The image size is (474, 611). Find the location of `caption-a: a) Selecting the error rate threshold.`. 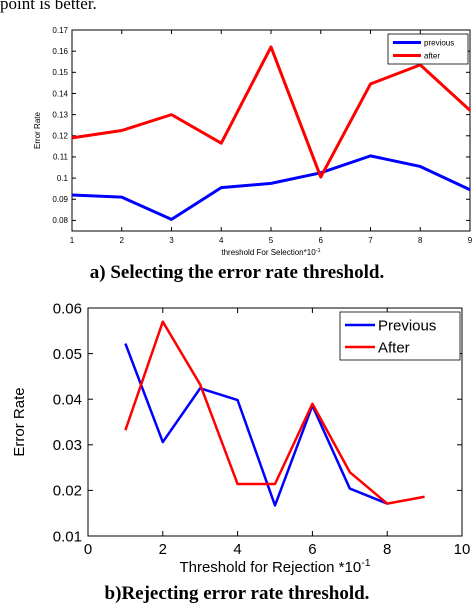

caption-a: a) Selecting the error rate threshold. is located at coordinates (237, 272).